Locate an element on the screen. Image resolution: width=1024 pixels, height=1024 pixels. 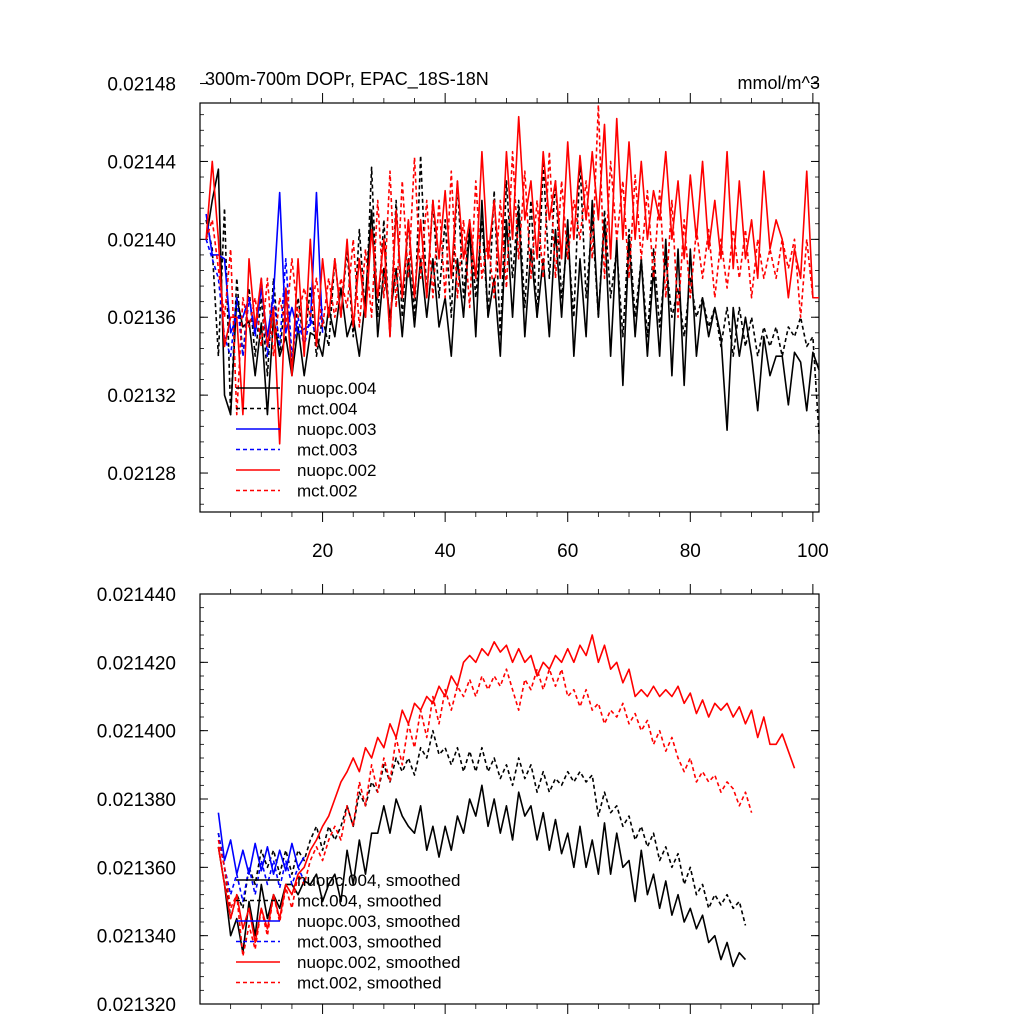
top-legend-label: mct.004 is located at coordinates (327, 409).